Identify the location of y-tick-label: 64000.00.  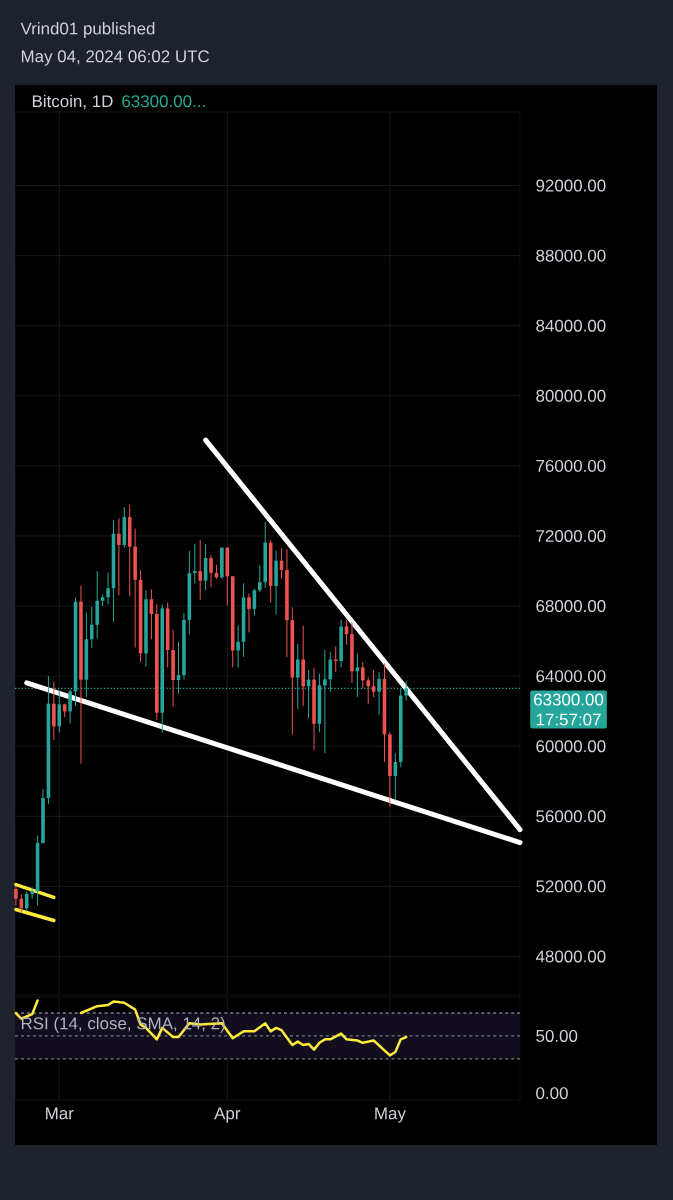
(571, 676).